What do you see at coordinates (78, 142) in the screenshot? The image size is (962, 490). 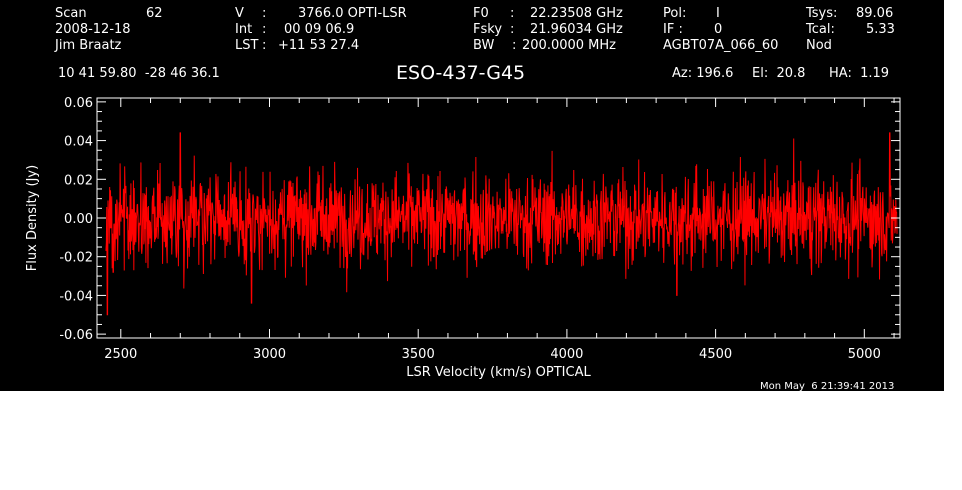 I see `y-tick-label: 0.04` at bounding box center [78, 142].